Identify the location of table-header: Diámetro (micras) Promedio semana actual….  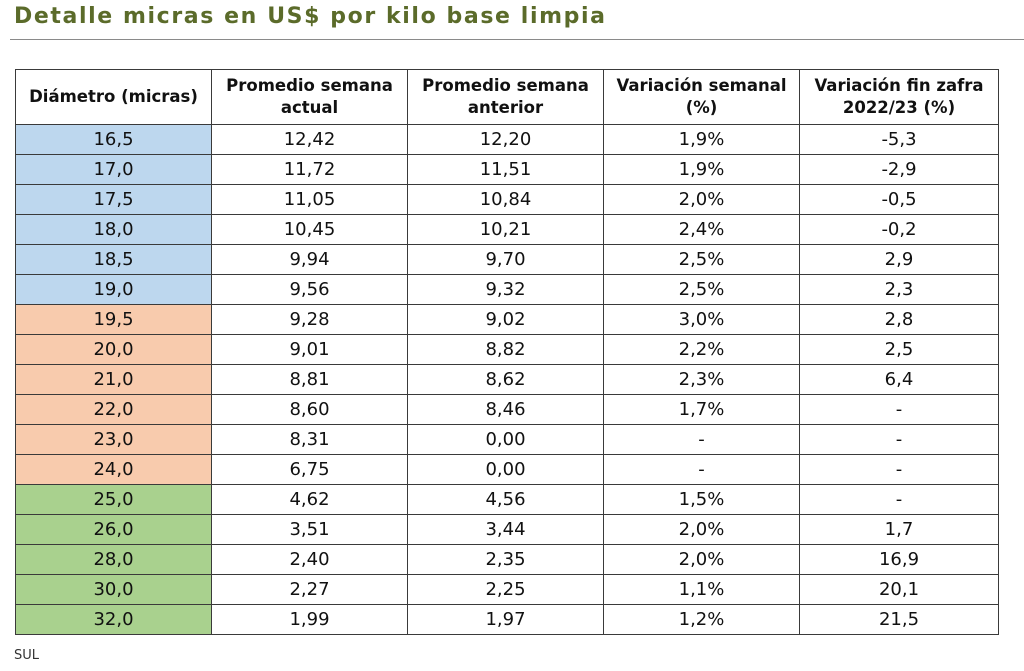
(507, 97).